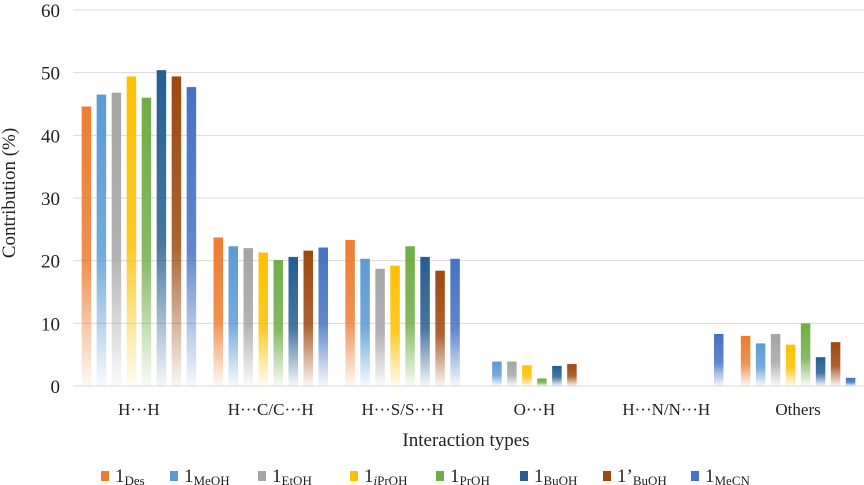  Describe the element at coordinates (555, 475) in the screenshot. I see `legend-entry: 1BuOH` at that location.